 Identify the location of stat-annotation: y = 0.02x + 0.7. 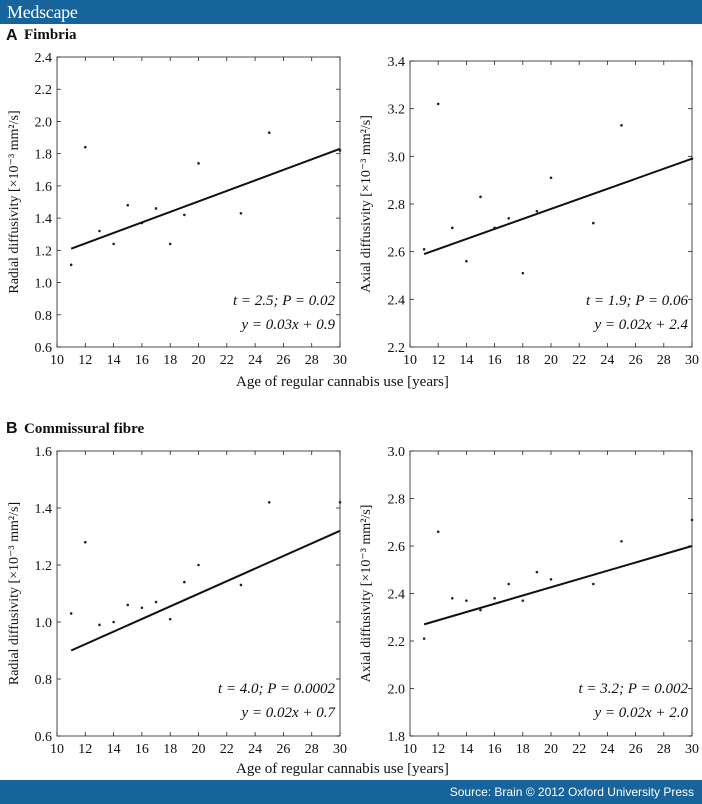
(287, 713).